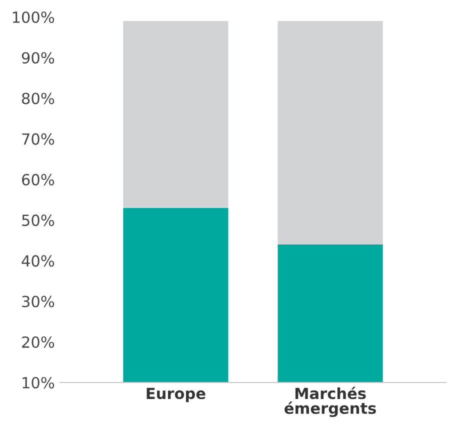 The width and height of the screenshot is (460, 425). What do you see at coordinates (33, 17) in the screenshot?
I see `y-tick-label: 100%` at bounding box center [33, 17].